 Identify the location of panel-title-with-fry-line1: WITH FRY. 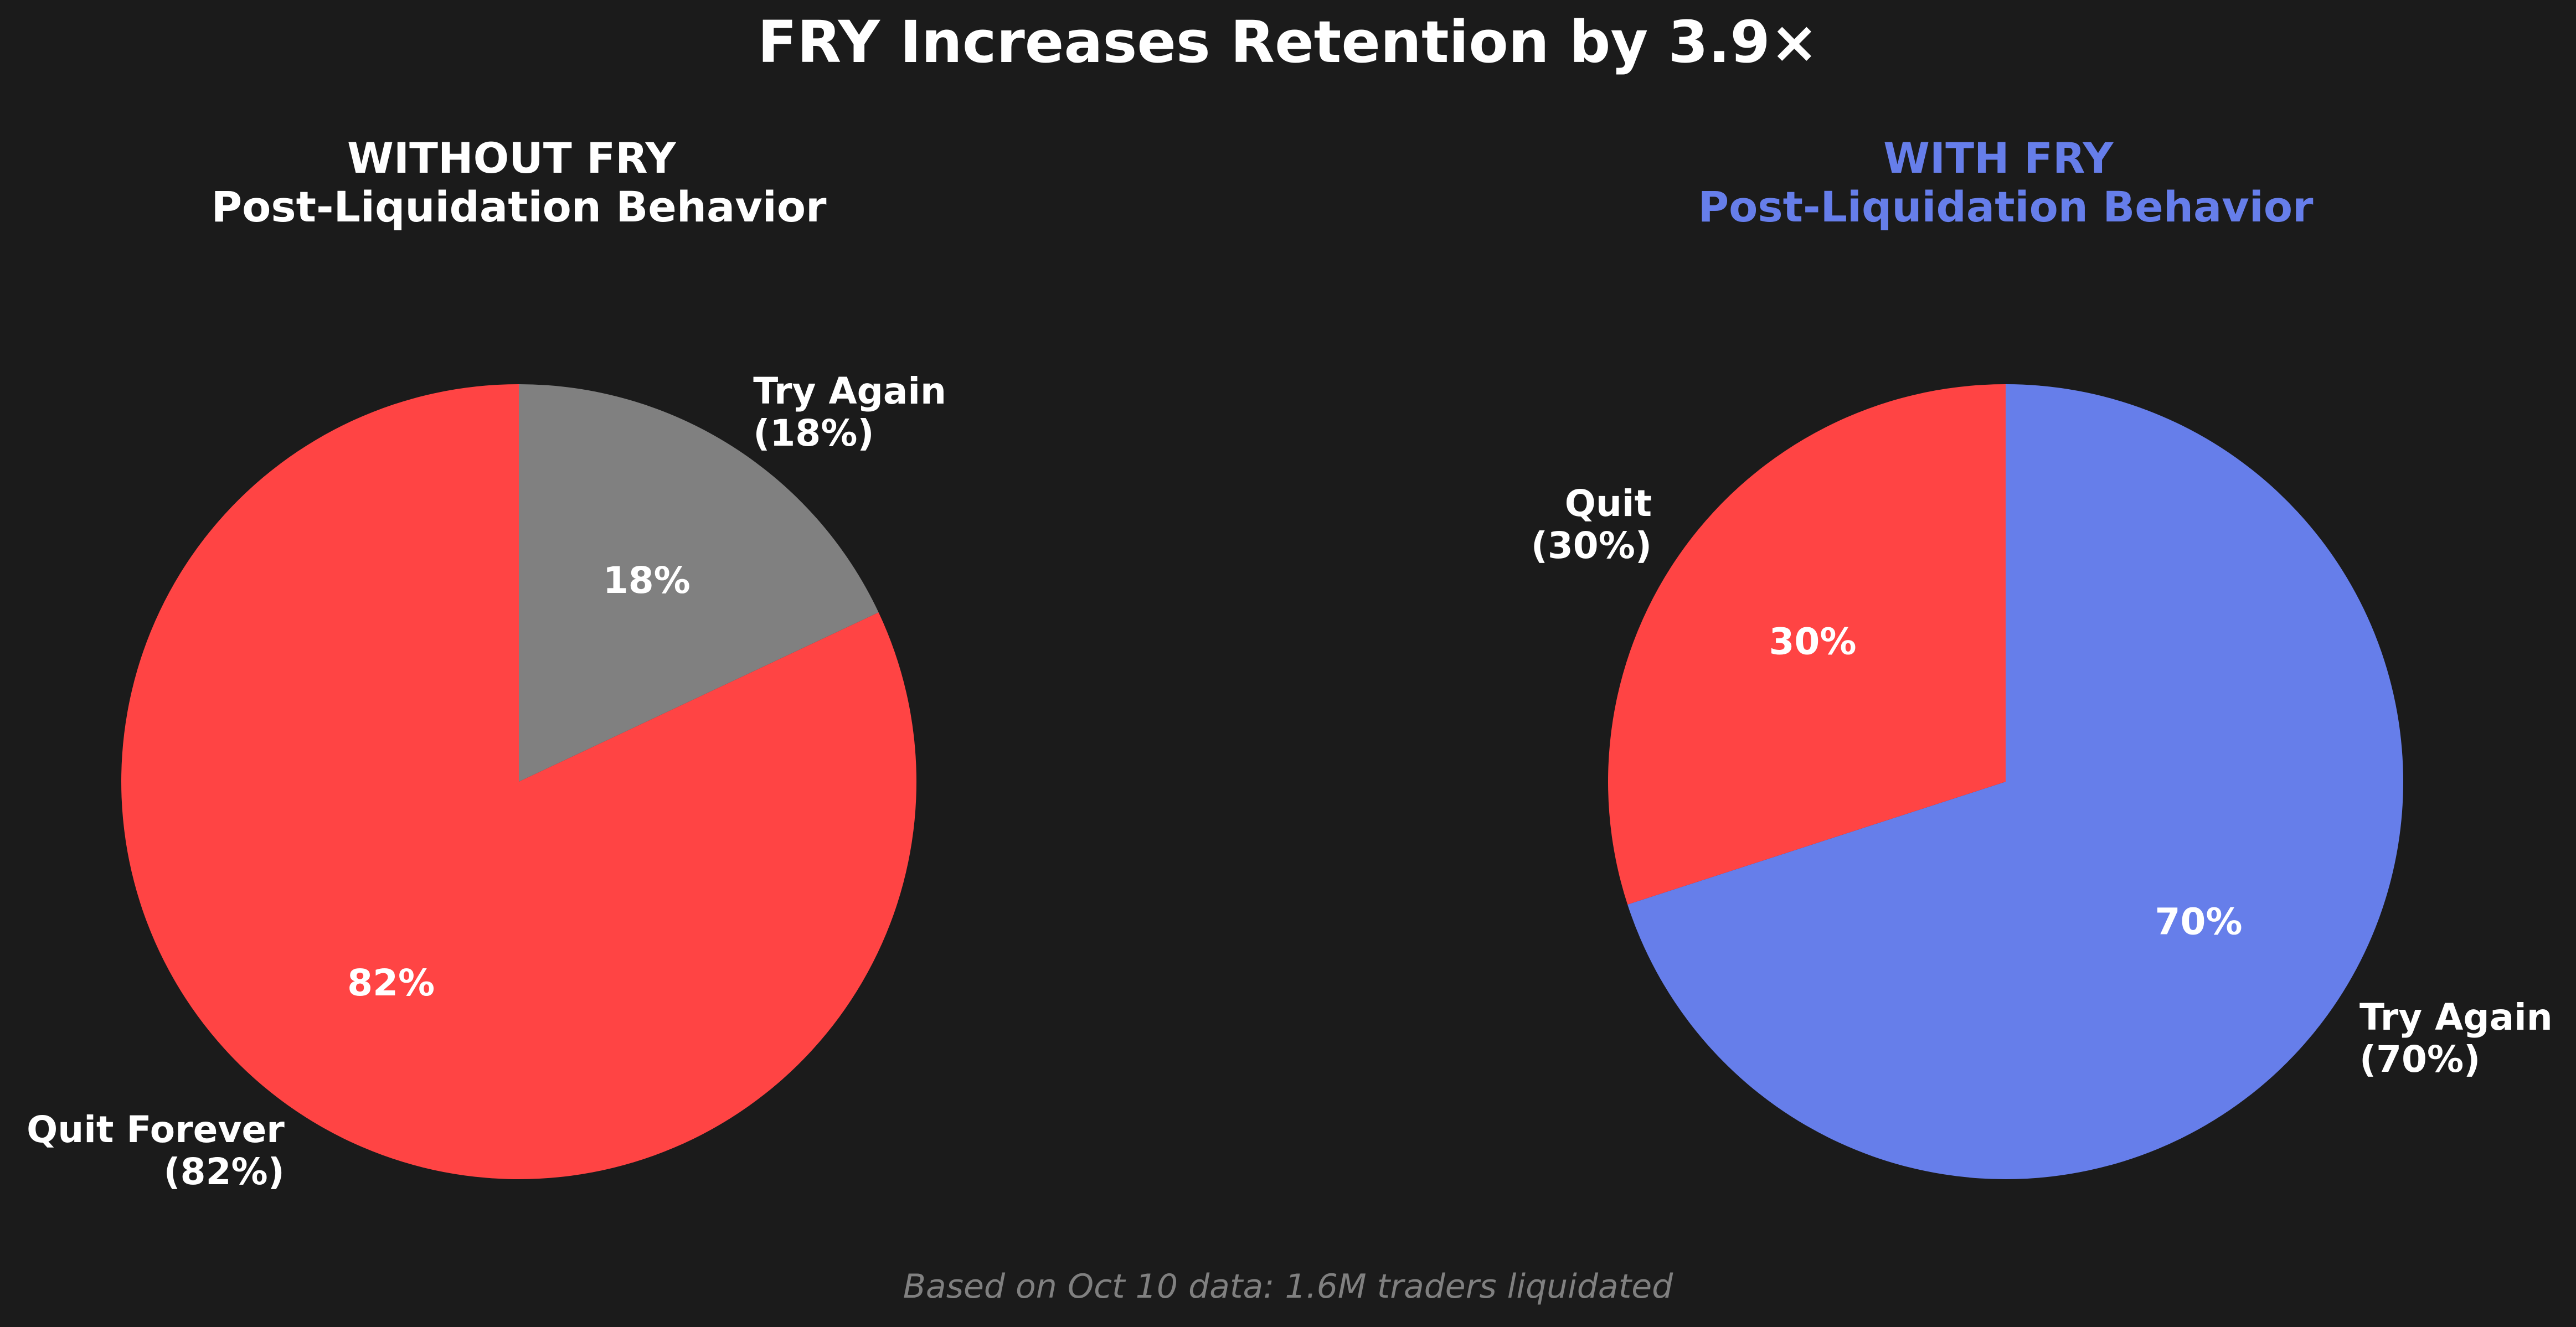
(1998, 158).